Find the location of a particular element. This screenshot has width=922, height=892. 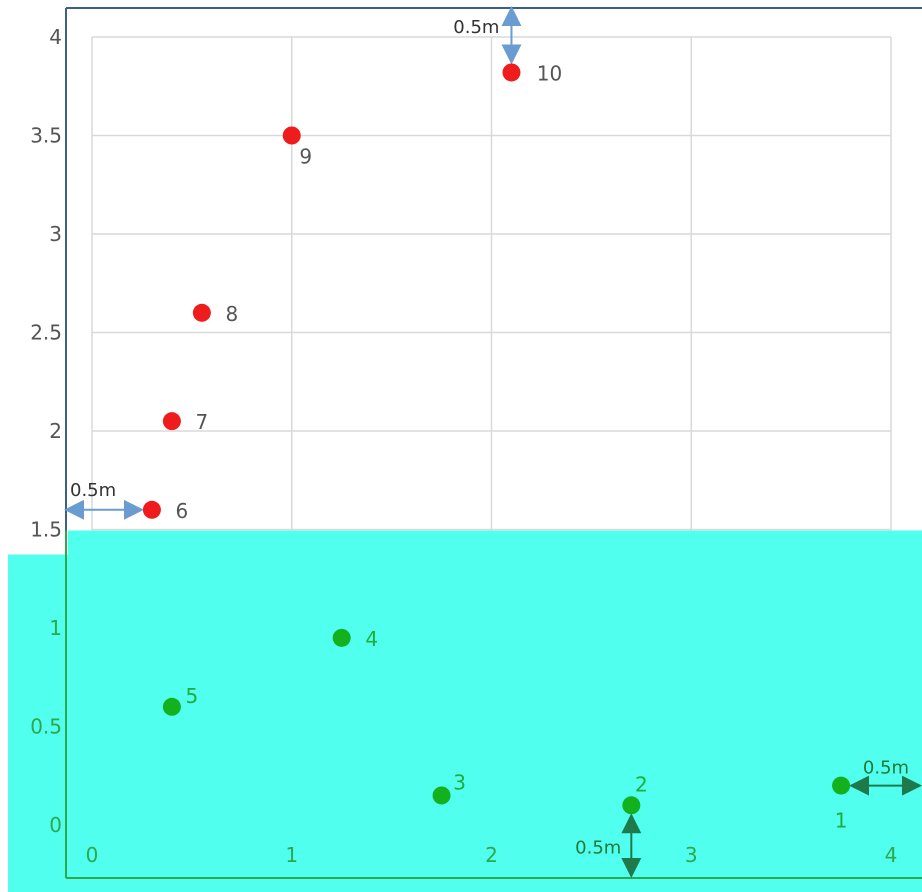

point-label: 4 is located at coordinates (371, 639).